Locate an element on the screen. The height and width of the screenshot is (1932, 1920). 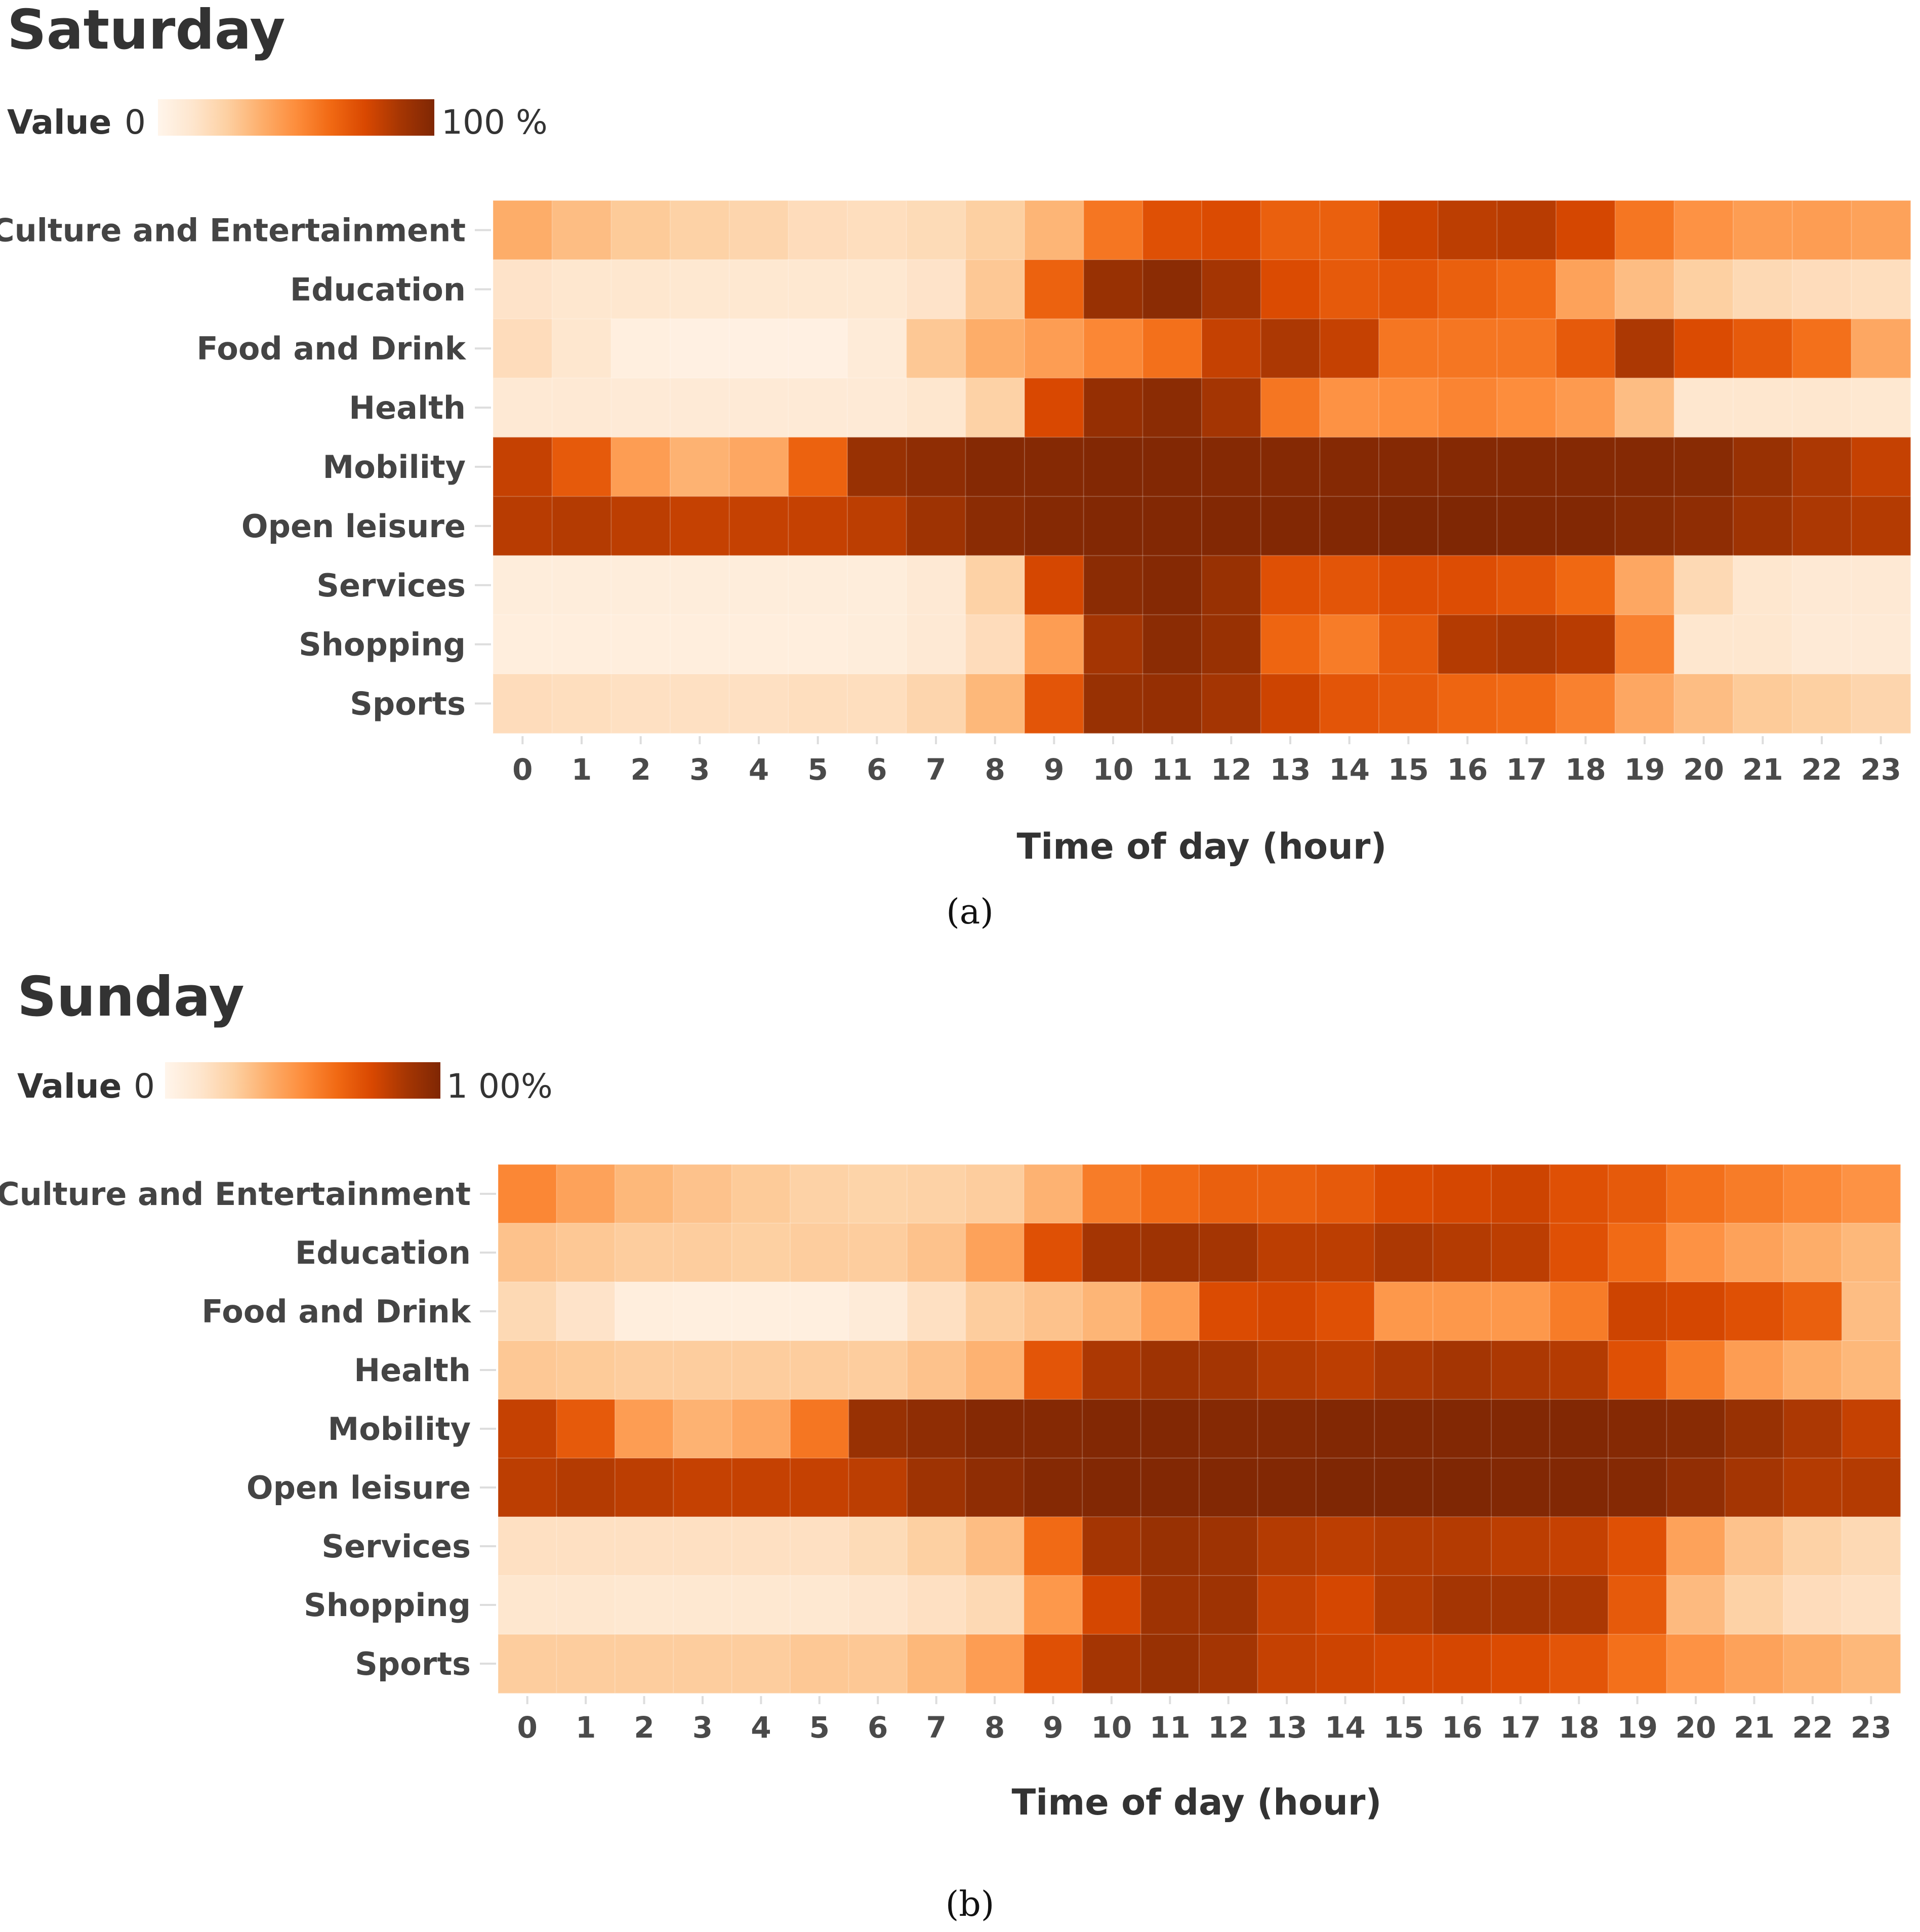
category-label: Open leisure is located at coordinates (359, 1487).